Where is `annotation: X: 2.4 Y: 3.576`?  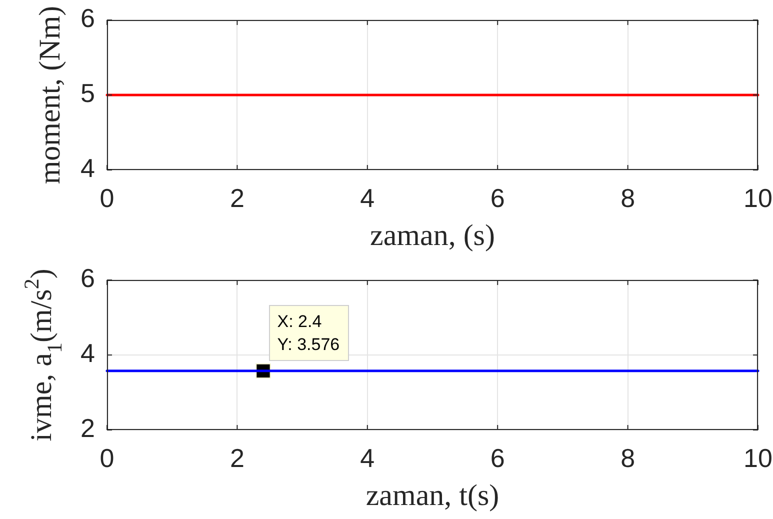
annotation: X: 2.4 Y: 3.576 is located at coordinates (308, 333).